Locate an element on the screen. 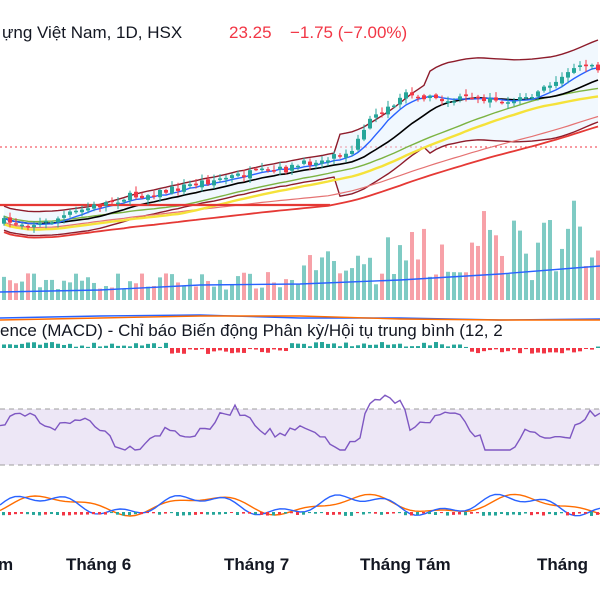 This screenshot has height=600, width=600. rsi-band is located at coordinates (300, 437).